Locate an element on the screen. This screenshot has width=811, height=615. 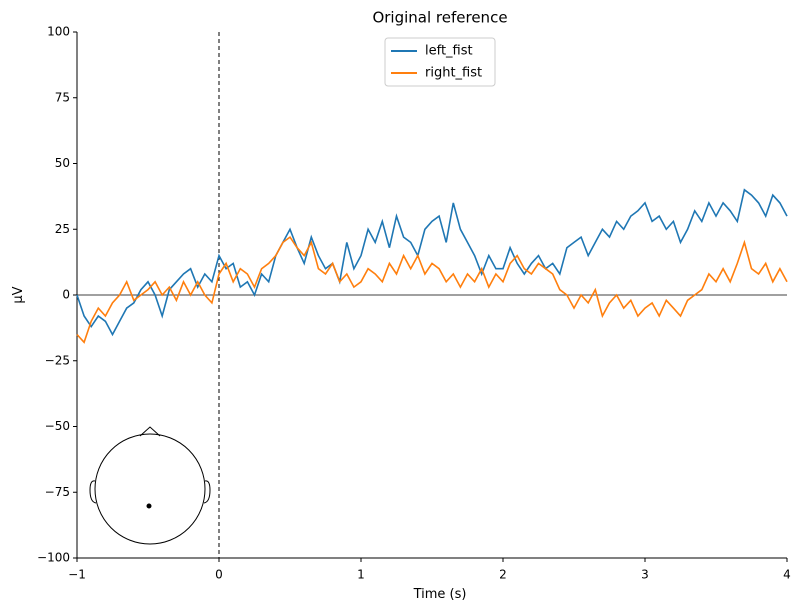
y-tick-label: 25 is located at coordinates (62, 229).